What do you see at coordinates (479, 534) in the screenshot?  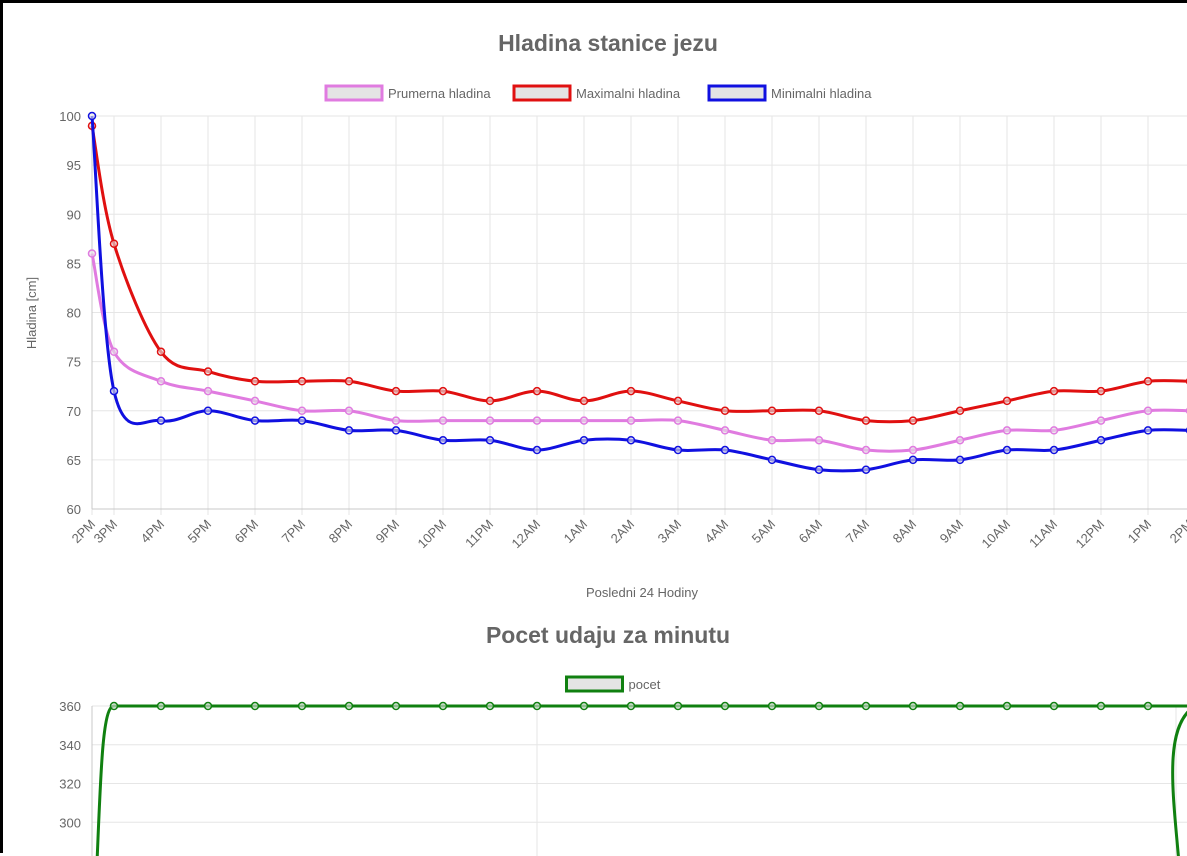 I see `x-tick-label: 11PM` at bounding box center [479, 534].